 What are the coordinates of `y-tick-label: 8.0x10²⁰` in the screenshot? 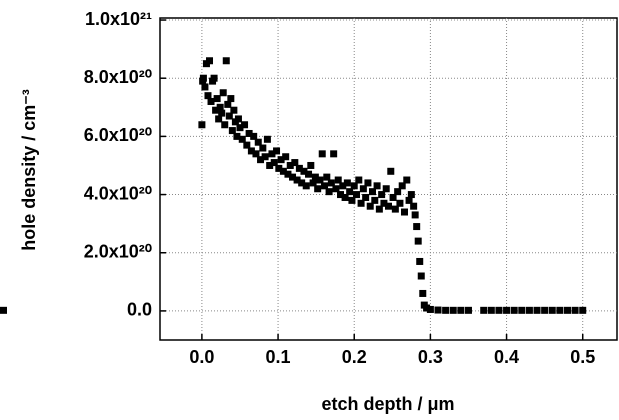 It's located at (118, 77).